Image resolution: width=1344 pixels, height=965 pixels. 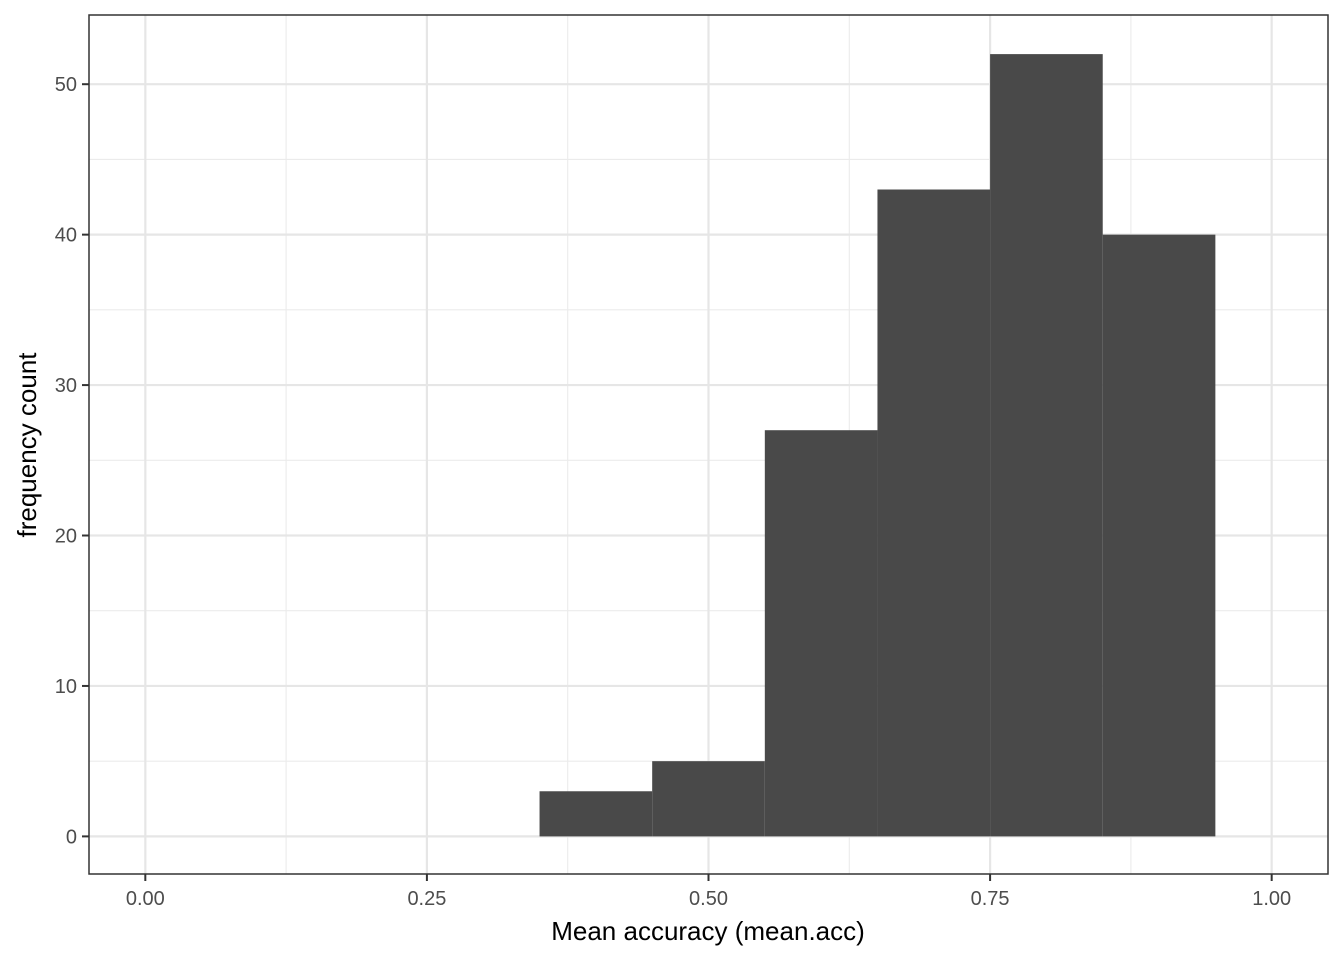 What do you see at coordinates (71, 837) in the screenshot?
I see `y-tick-label: 0` at bounding box center [71, 837].